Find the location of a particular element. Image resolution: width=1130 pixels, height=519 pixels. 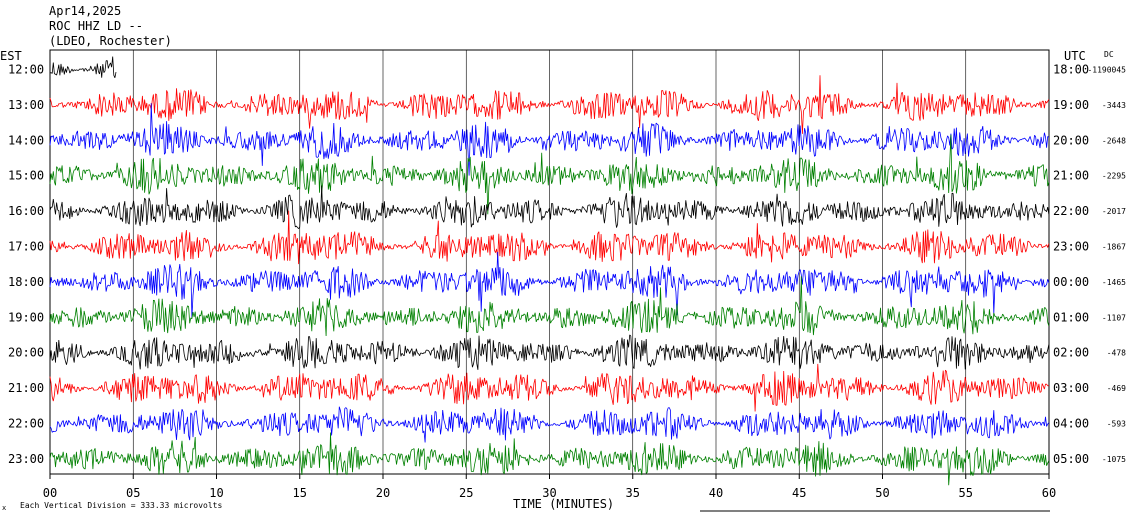

header-station: ROC HHZ LD -- is located at coordinates (96, 26).